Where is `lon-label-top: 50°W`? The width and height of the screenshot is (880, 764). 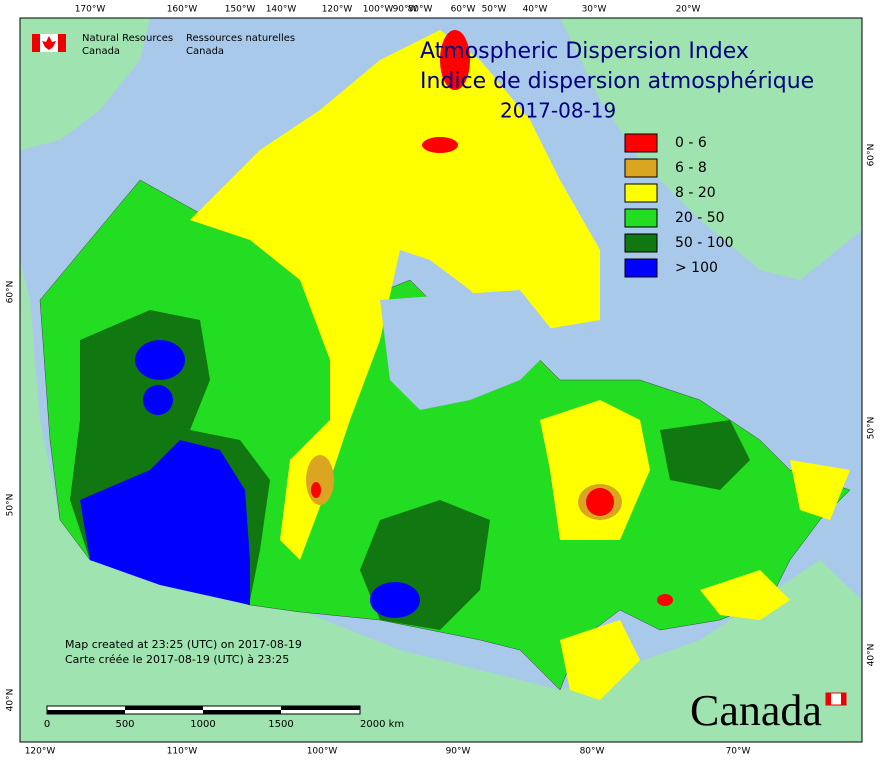 lon-label-top: 50°W is located at coordinates (494, 10).